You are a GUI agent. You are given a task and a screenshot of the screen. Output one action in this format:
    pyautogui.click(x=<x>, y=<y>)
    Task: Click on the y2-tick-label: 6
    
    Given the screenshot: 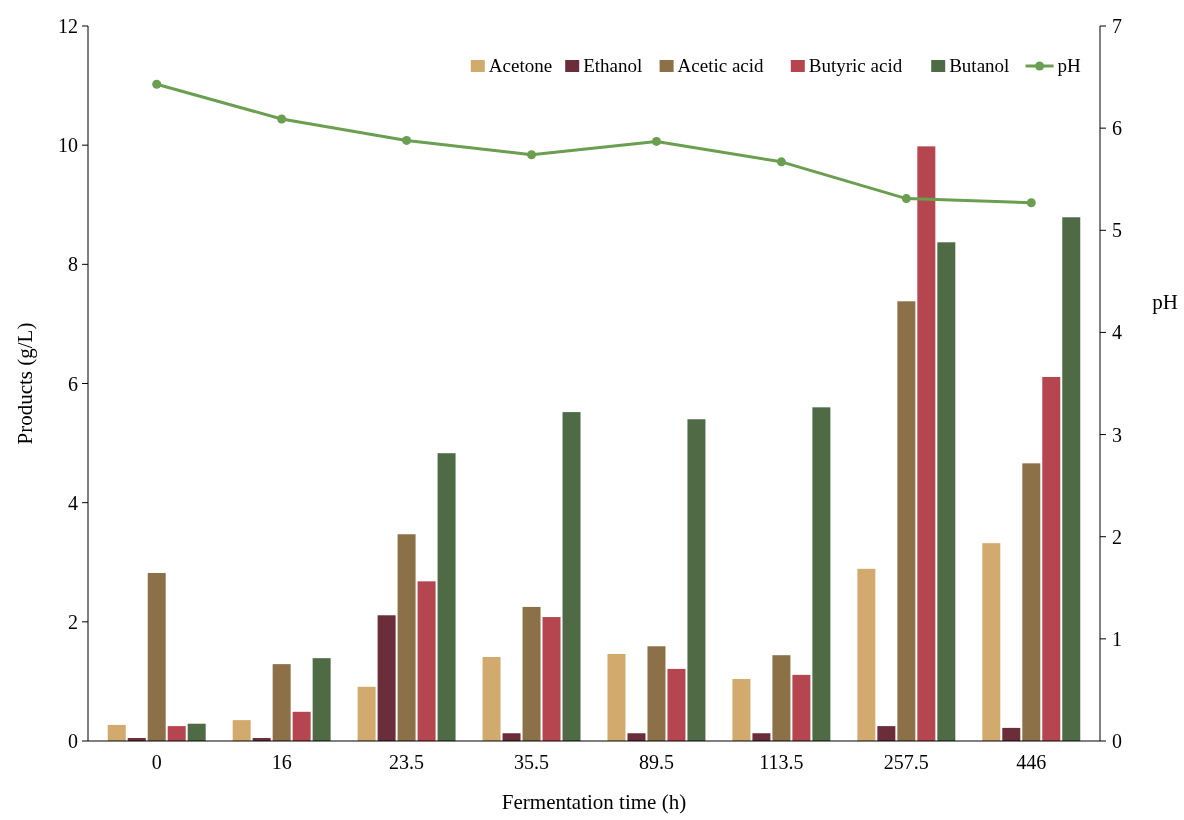 What is the action you would take?
    pyautogui.click(x=1117, y=128)
    